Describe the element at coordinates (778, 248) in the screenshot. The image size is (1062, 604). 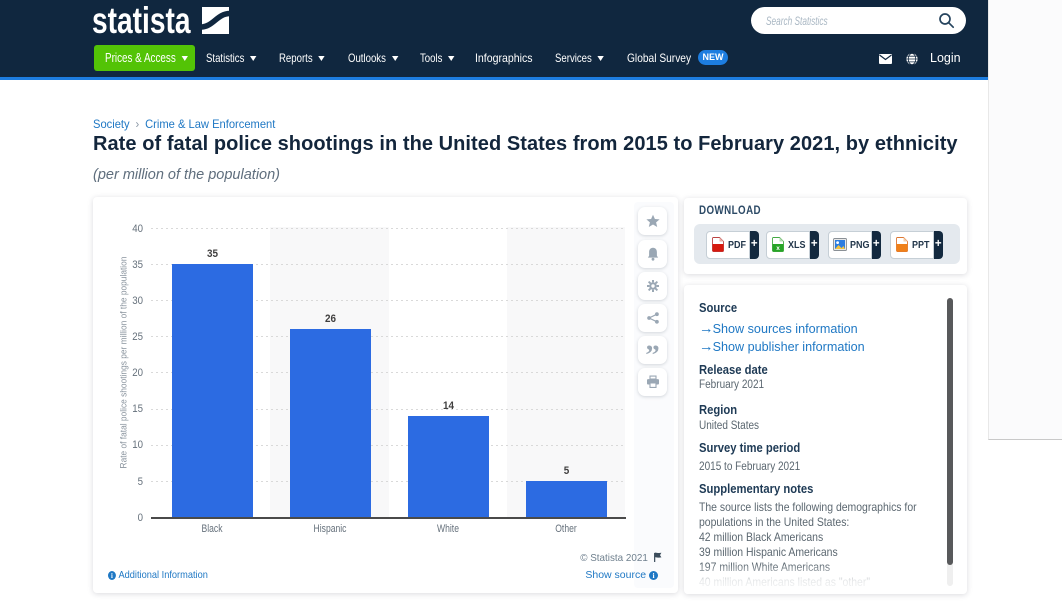
I see `svg-text: x` at that location.